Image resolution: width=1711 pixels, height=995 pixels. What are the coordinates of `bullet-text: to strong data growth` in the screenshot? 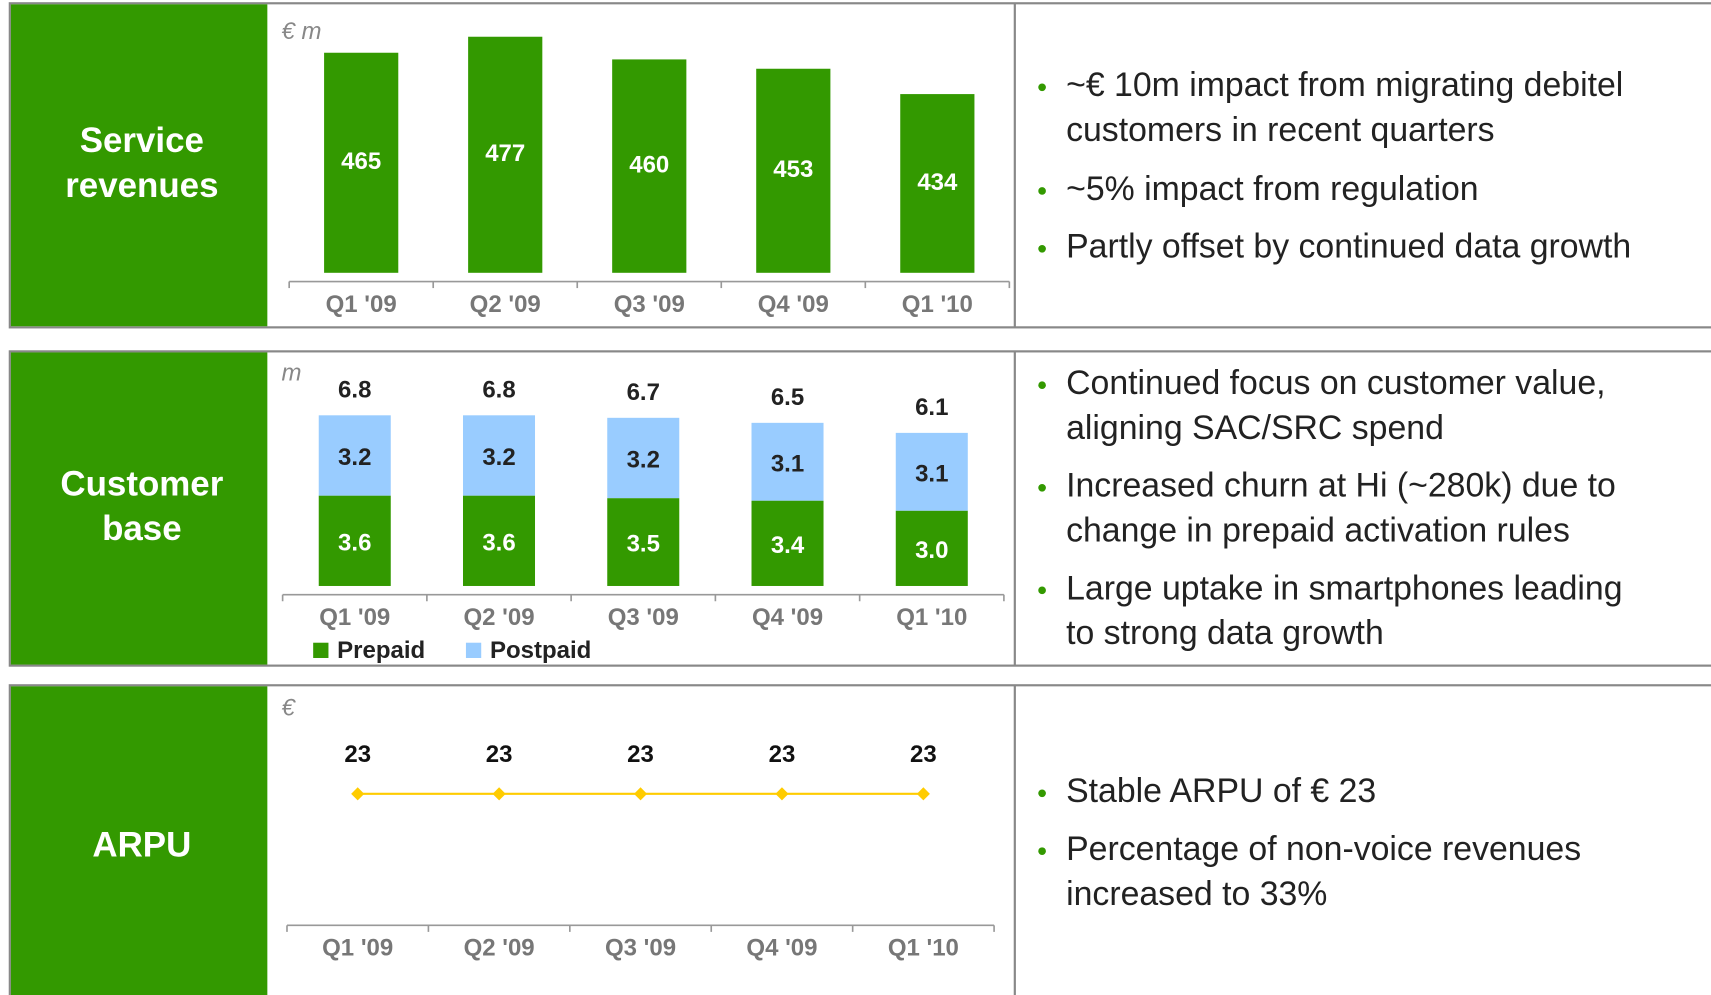 It's located at (1225, 633).